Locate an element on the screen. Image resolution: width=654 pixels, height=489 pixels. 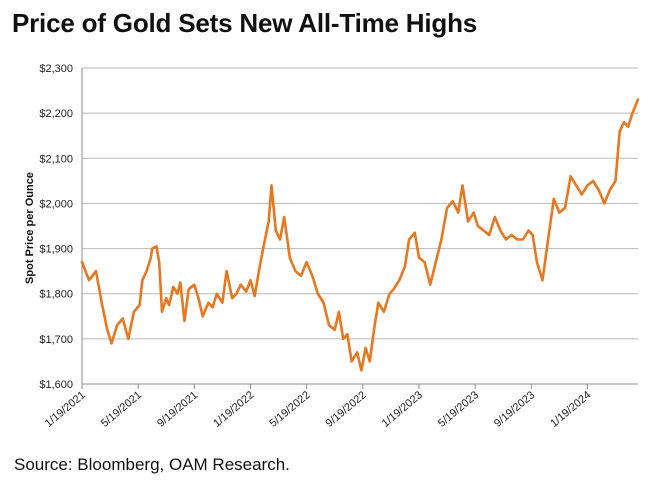
y-tick-label: $2,300 is located at coordinates (56, 69).